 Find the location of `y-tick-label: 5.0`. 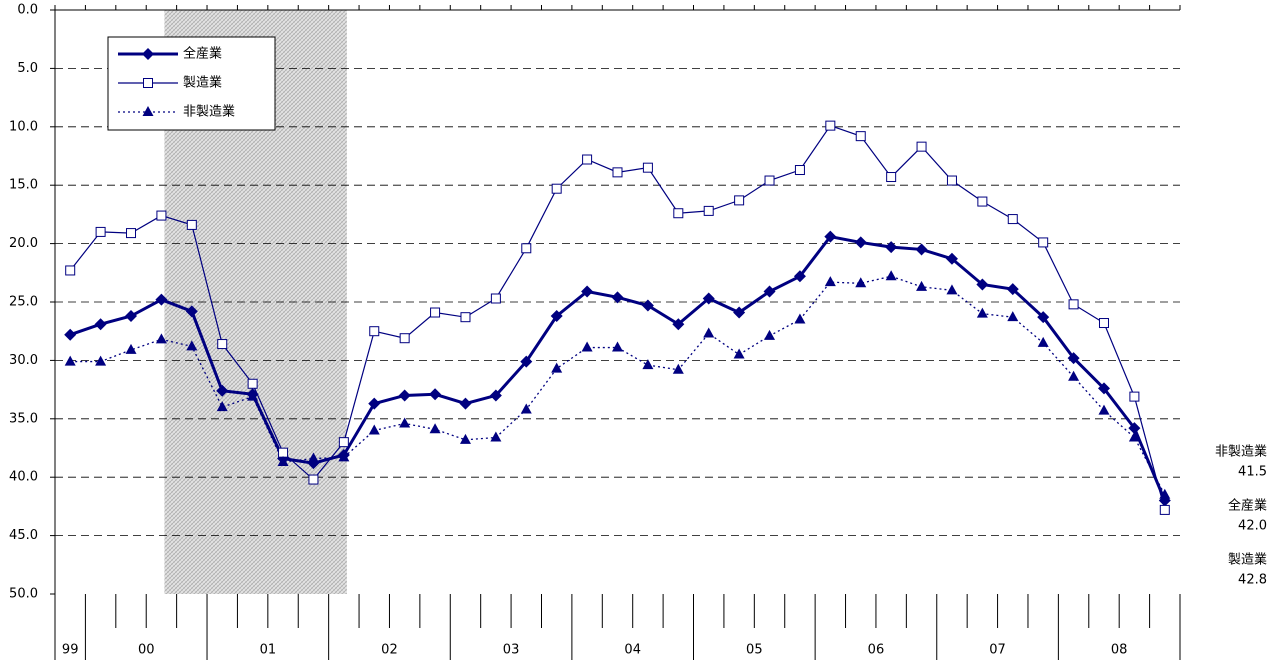

y-tick-label: 5.0 is located at coordinates (27, 68).